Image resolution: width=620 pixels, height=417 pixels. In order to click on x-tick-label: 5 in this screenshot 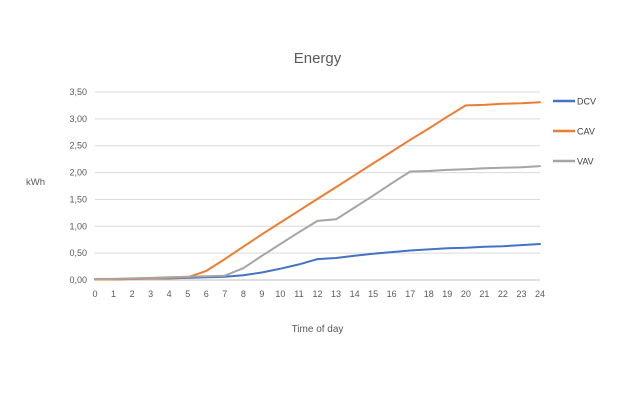, I will do `click(187, 294)`.